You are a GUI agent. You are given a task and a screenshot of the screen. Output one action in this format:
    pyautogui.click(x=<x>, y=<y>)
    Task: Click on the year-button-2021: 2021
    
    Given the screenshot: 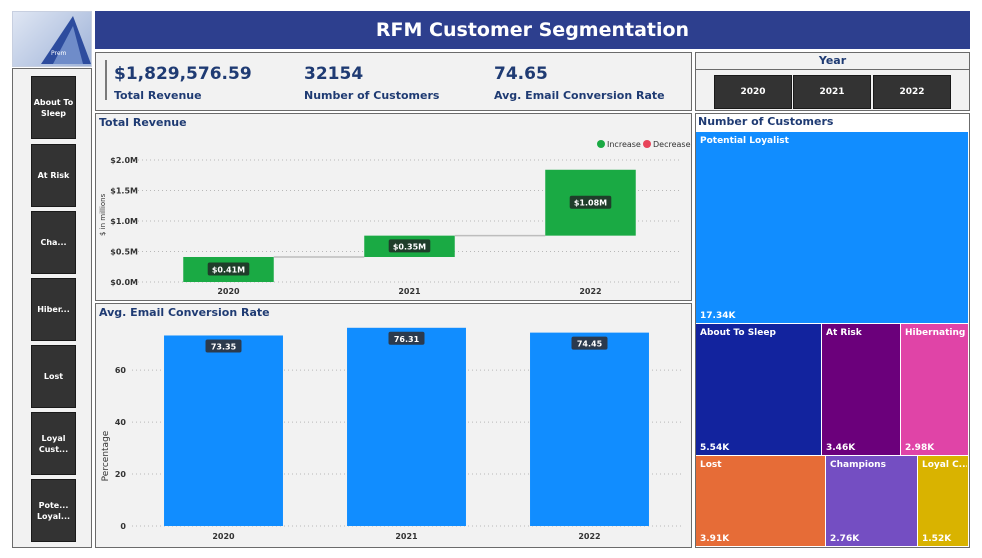 What is the action you would take?
    pyautogui.click(x=832, y=92)
    